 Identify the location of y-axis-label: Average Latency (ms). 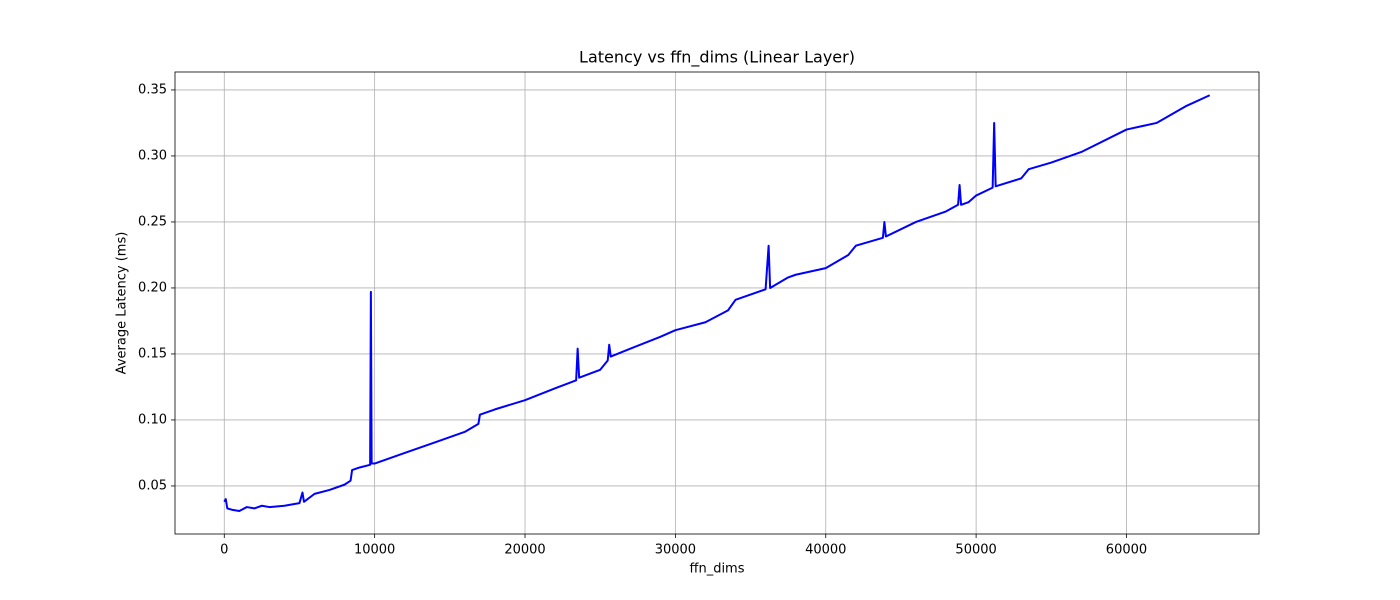
(122, 303).